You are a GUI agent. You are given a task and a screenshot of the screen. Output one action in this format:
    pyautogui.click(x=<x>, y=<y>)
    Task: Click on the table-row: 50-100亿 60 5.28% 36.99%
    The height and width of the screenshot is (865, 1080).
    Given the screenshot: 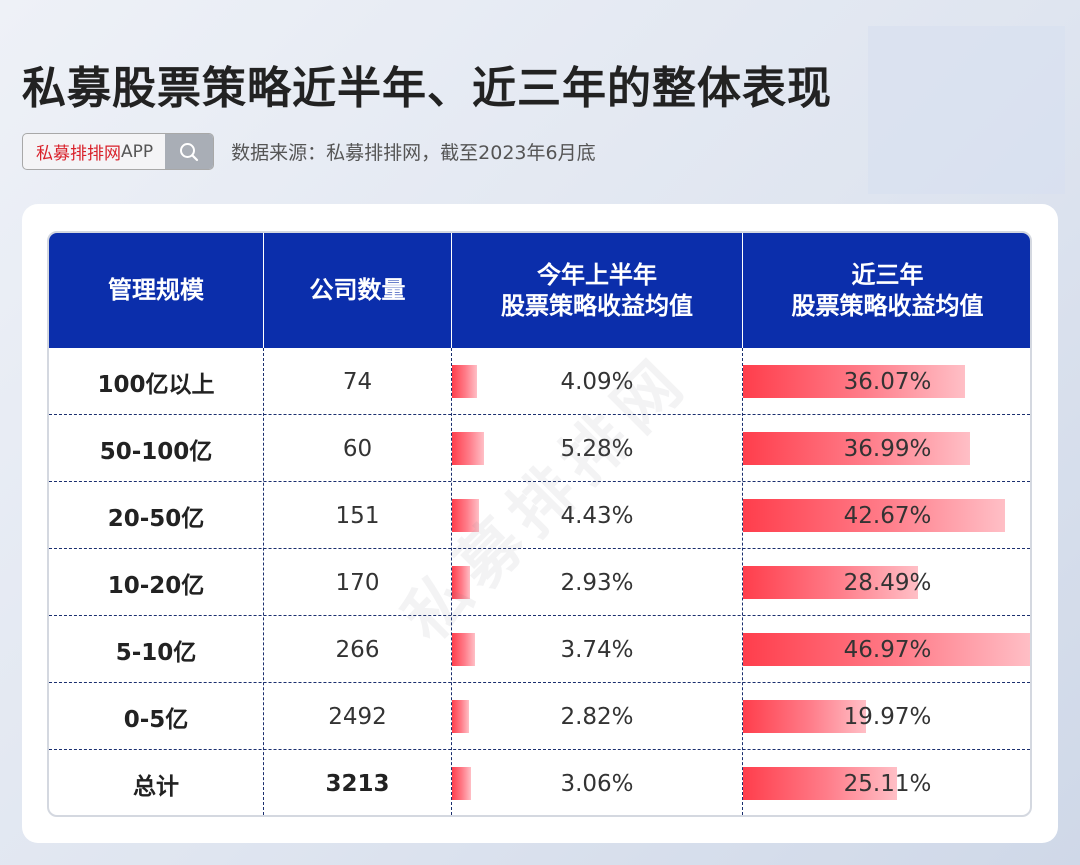 What is the action you would take?
    pyautogui.click(x=539, y=448)
    